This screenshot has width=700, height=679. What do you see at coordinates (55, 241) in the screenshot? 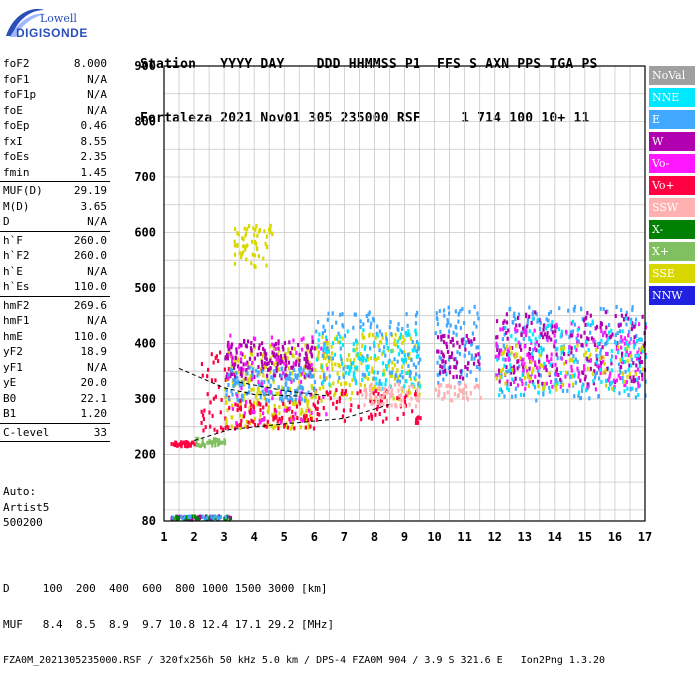
I see `param-row: h`F 260.0` at bounding box center [55, 241].